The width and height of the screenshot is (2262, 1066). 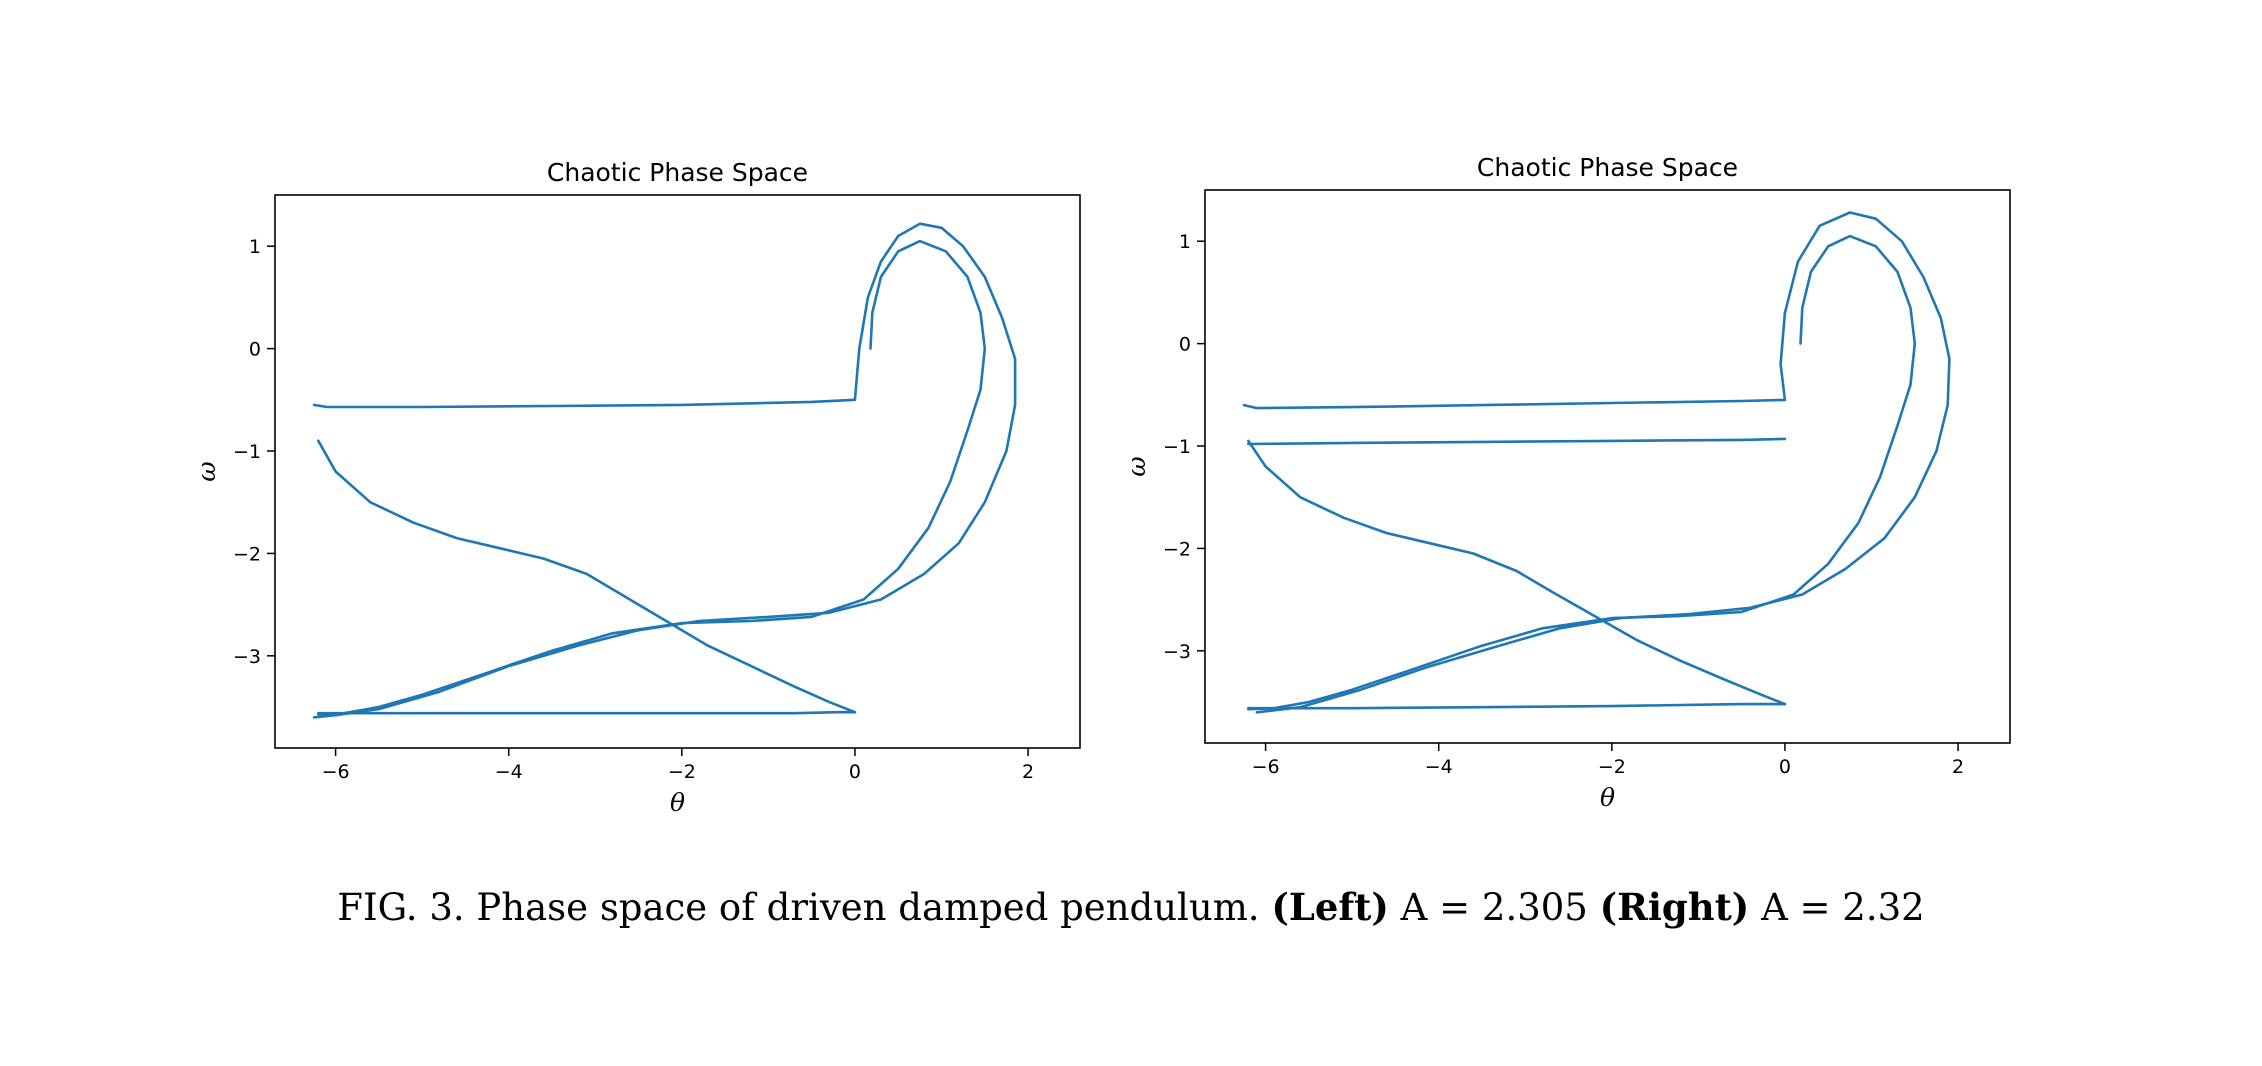 What do you see at coordinates (1494, 907) in the screenshot?
I see `caption-left-value: A = 2.305` at bounding box center [1494, 907].